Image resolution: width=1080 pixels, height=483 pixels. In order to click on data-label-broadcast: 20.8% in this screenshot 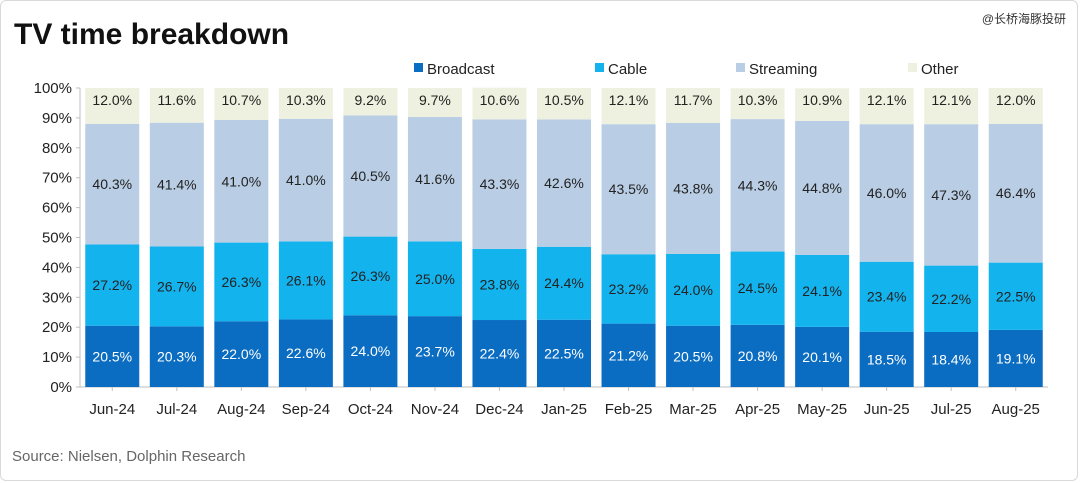, I will do `click(758, 356)`.